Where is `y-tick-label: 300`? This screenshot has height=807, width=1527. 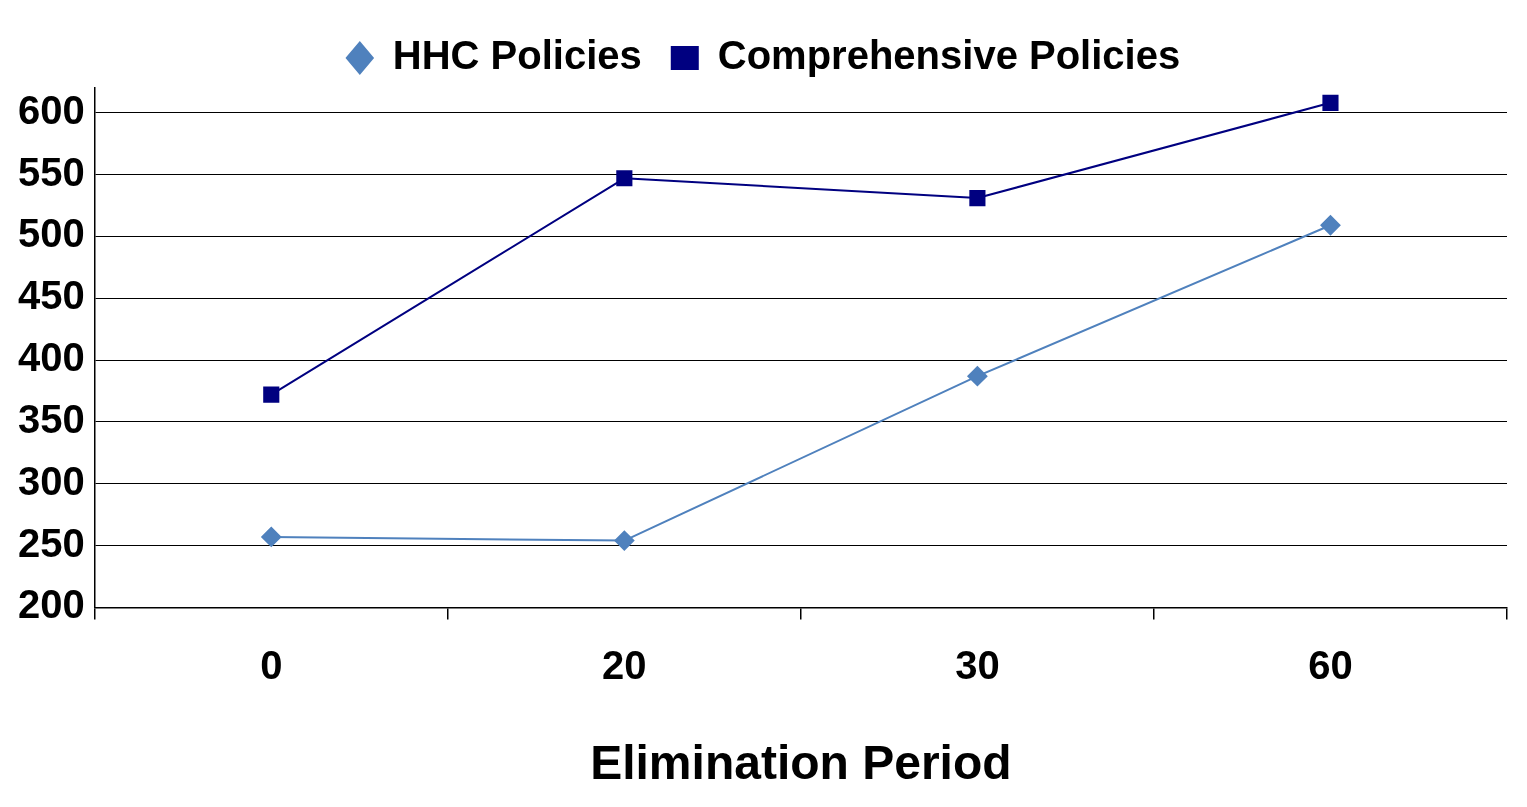
y-tick-label: 300 is located at coordinates (51, 480).